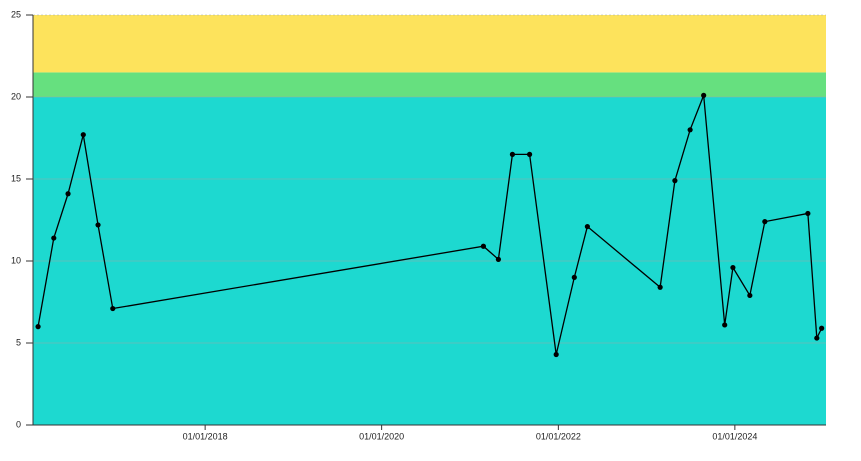 The height and width of the screenshot is (461, 861). What do you see at coordinates (18, 424) in the screenshot?
I see `y-tick-label: 0` at bounding box center [18, 424].